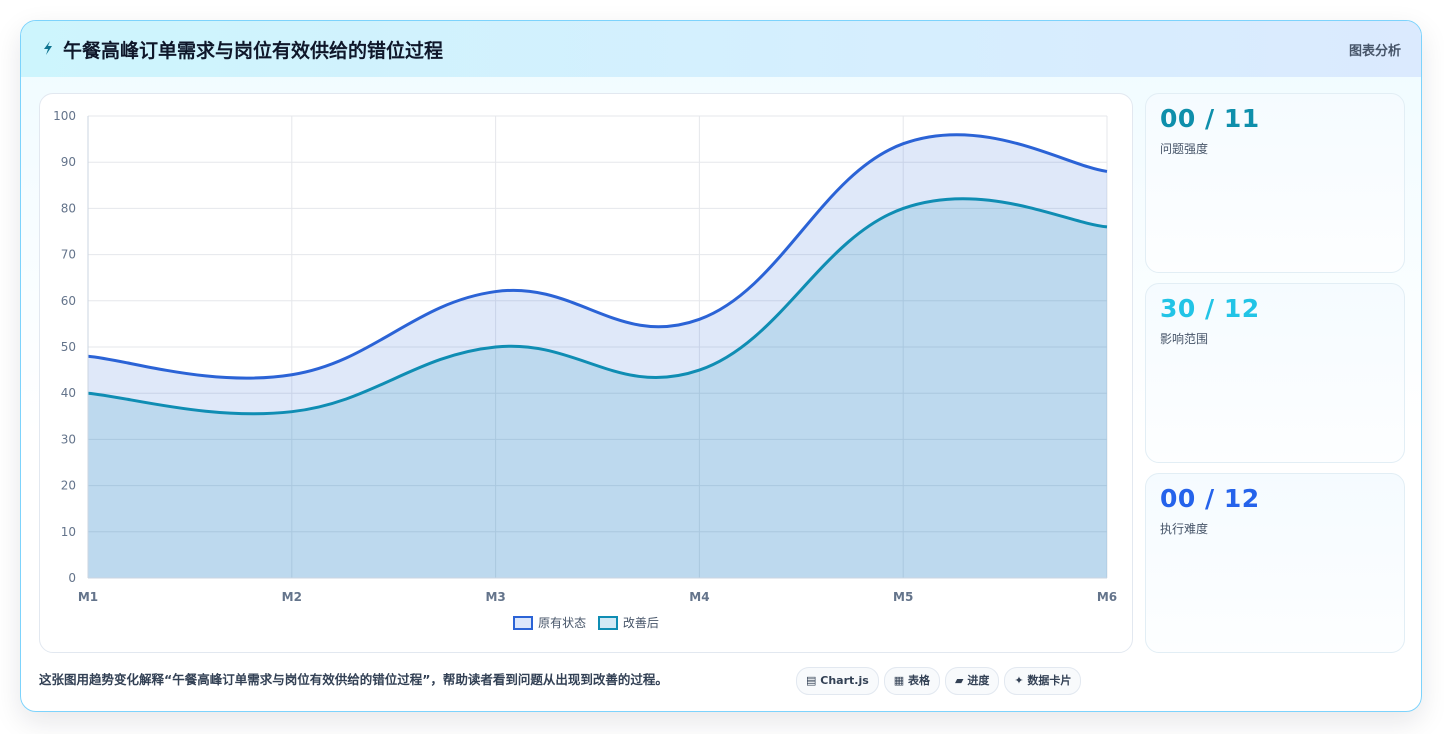  I want to click on chip-label: Chart.js, so click(844, 680).